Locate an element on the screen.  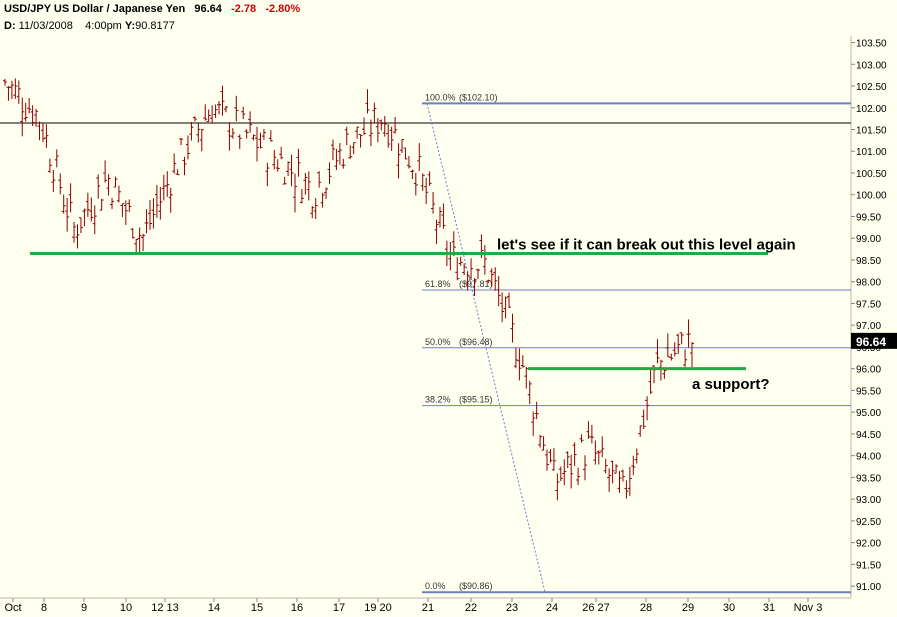
x-tick-label: 16 is located at coordinates (297, 608).